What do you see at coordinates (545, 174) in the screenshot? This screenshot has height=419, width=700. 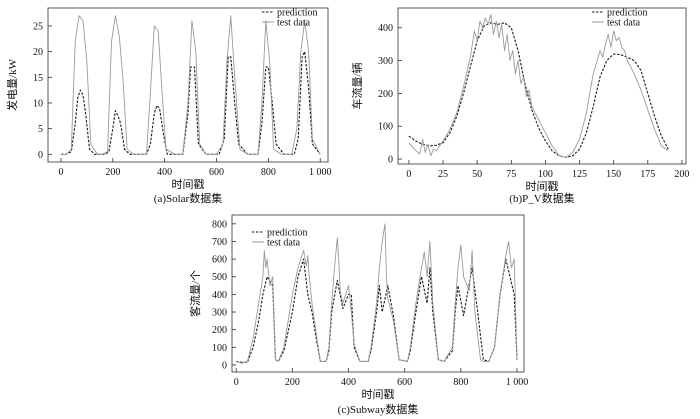 I see `x-tick-label: 100` at bounding box center [545, 174].